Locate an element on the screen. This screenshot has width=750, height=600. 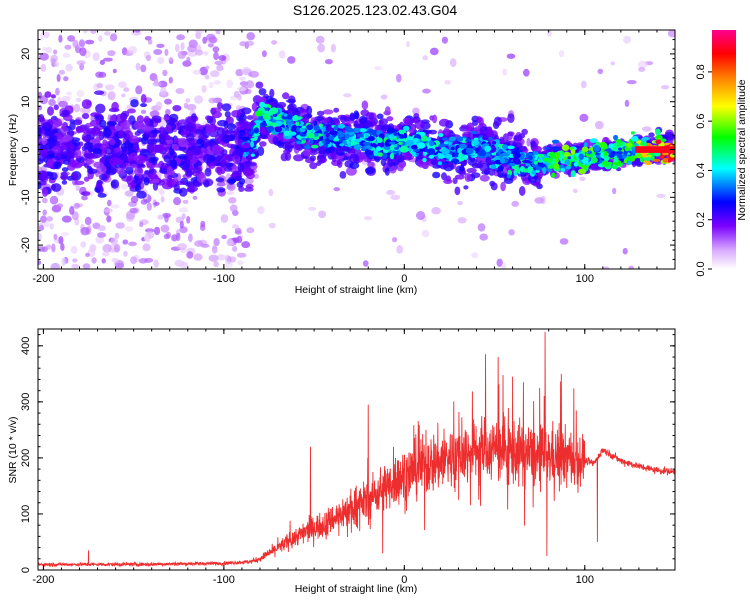
x-tick-label: -100 is located at coordinates (224, 580).